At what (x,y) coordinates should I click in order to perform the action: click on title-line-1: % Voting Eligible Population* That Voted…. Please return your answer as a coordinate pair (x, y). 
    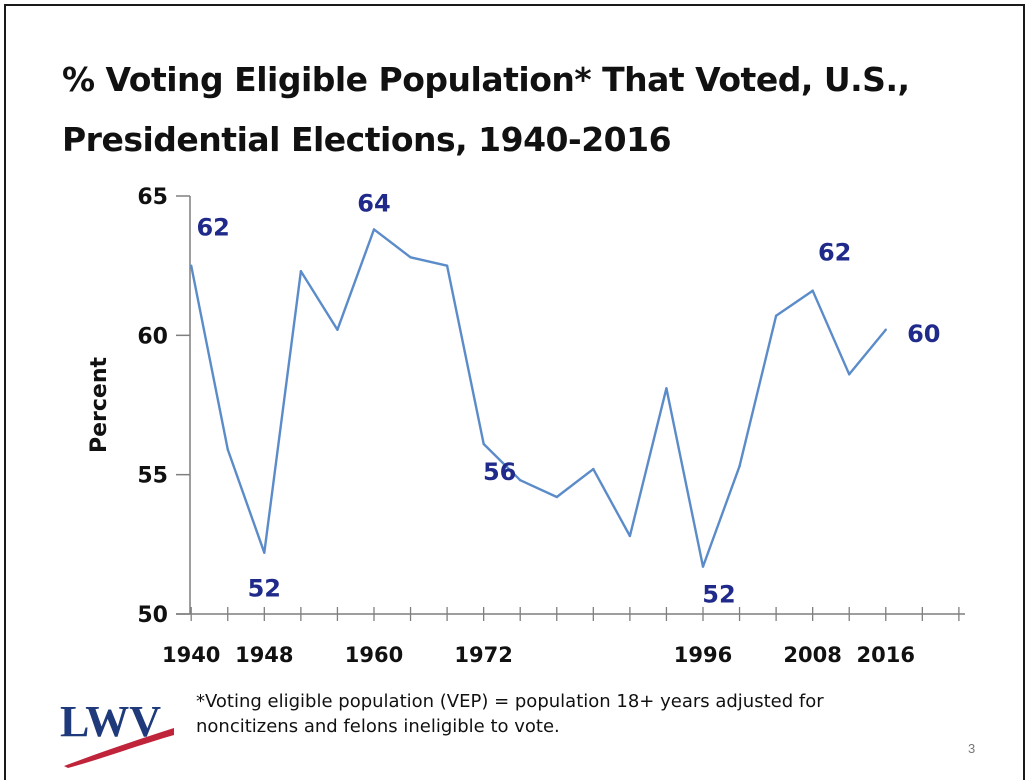
    Looking at the image, I should click on (486, 79).